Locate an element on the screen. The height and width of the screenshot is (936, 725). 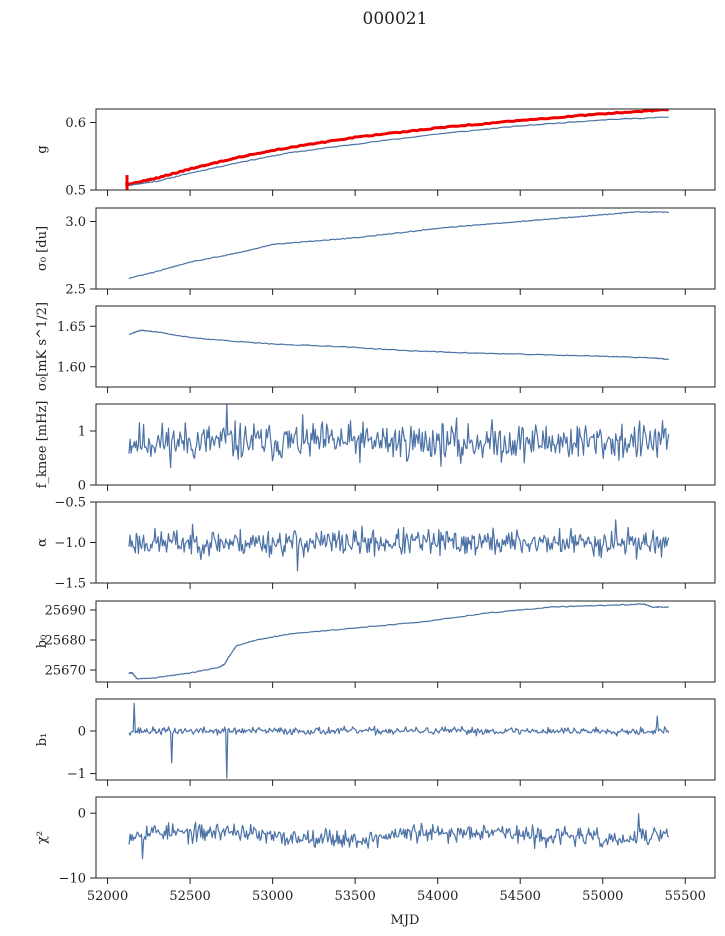
y-tick-label: 0.6 is located at coordinates (75, 123).